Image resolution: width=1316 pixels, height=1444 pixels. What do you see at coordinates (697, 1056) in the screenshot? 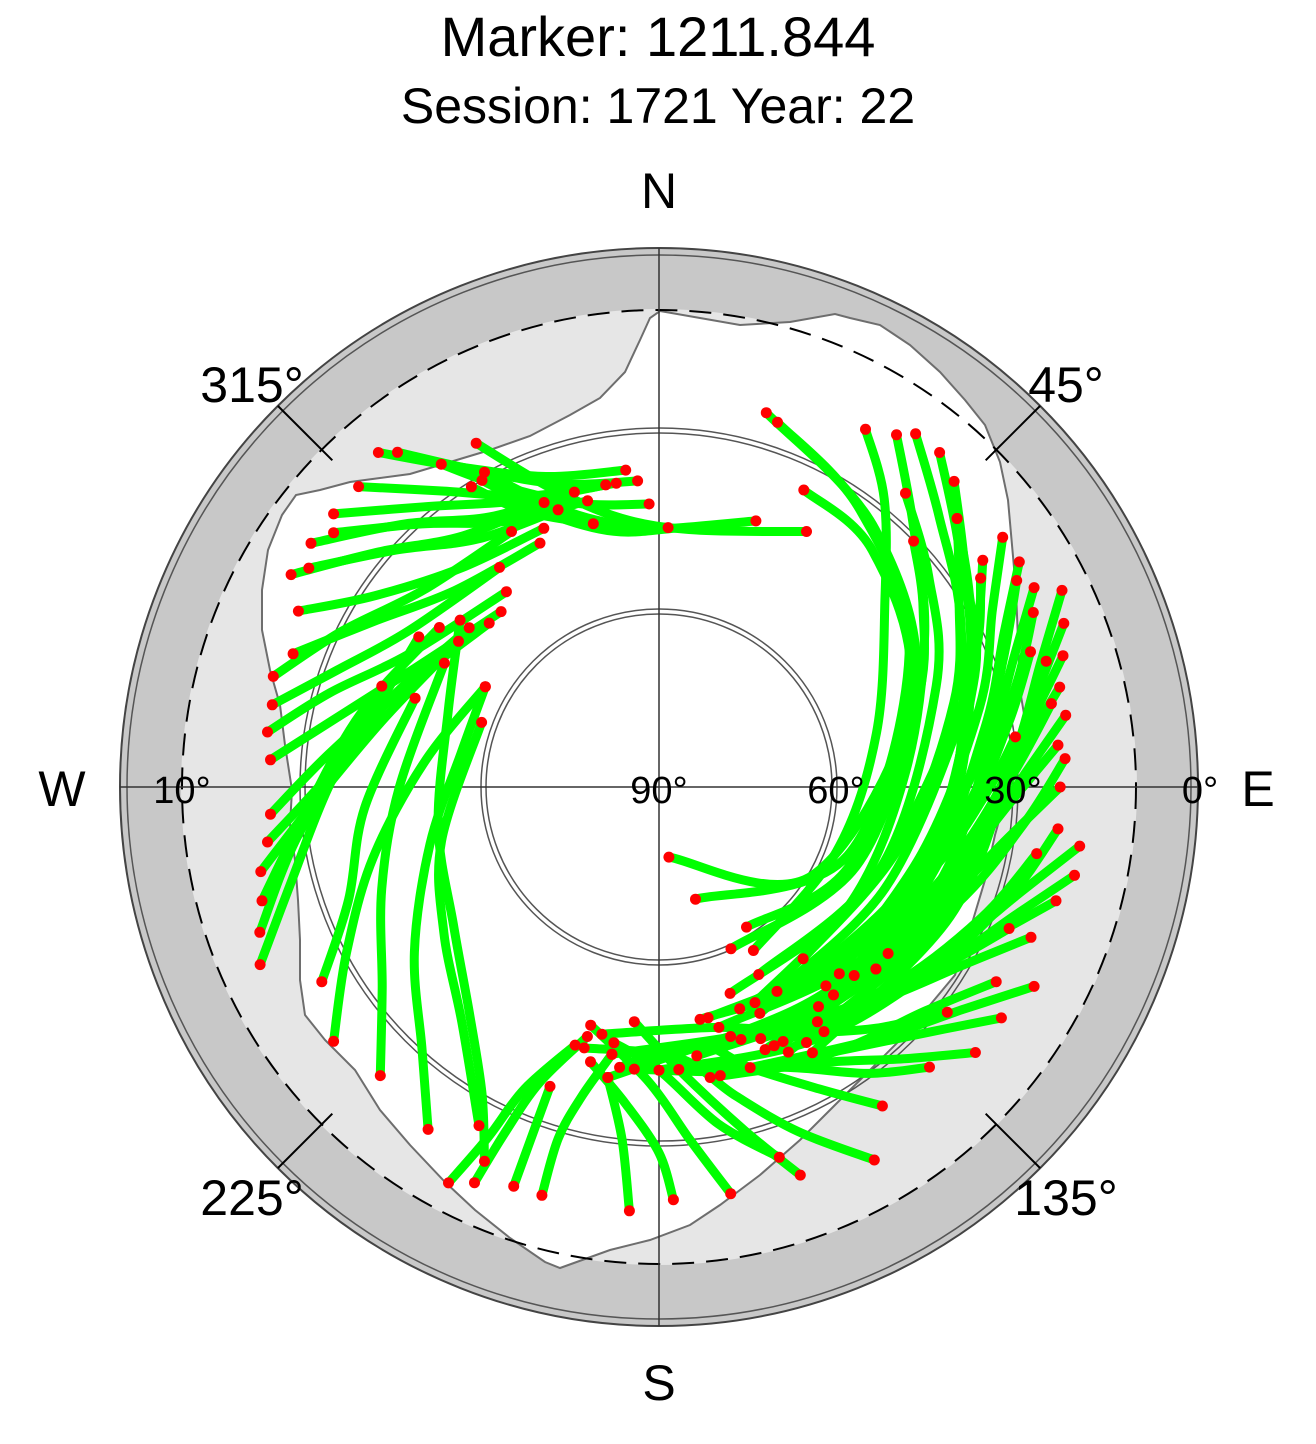
I see `track-15-end-point` at bounding box center [697, 1056].